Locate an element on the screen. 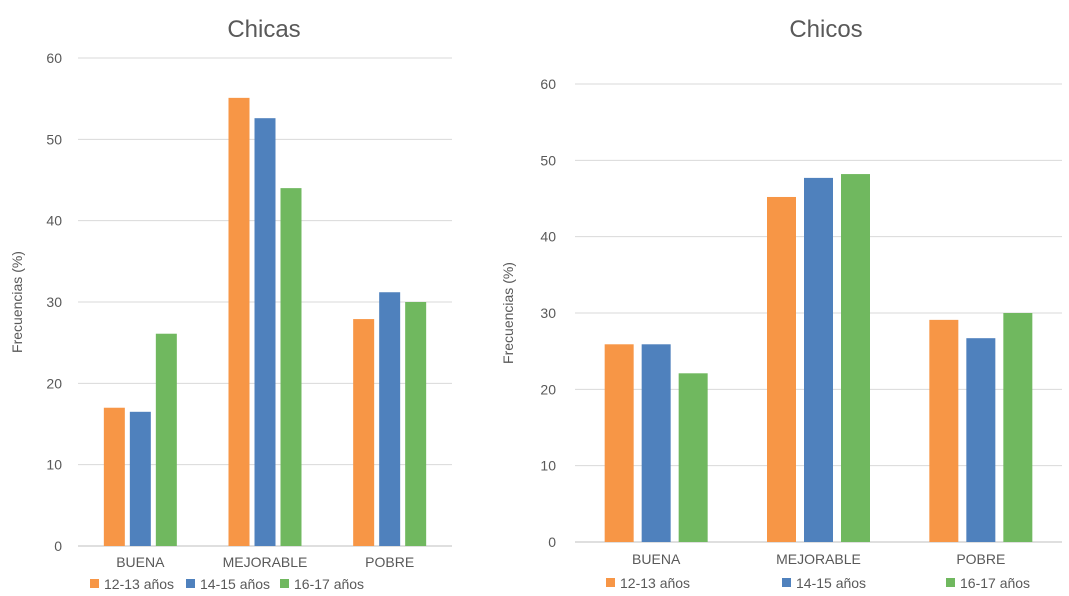 The height and width of the screenshot is (596, 1069). chart-title: Chicos is located at coordinates (825, 29).